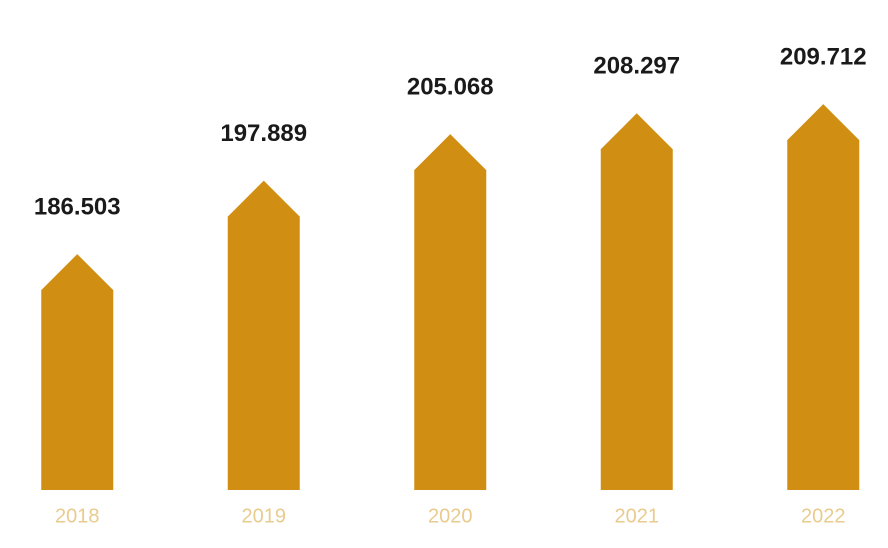  What do you see at coordinates (637, 516) in the screenshot?
I see `x-tick-label: 2021` at bounding box center [637, 516].